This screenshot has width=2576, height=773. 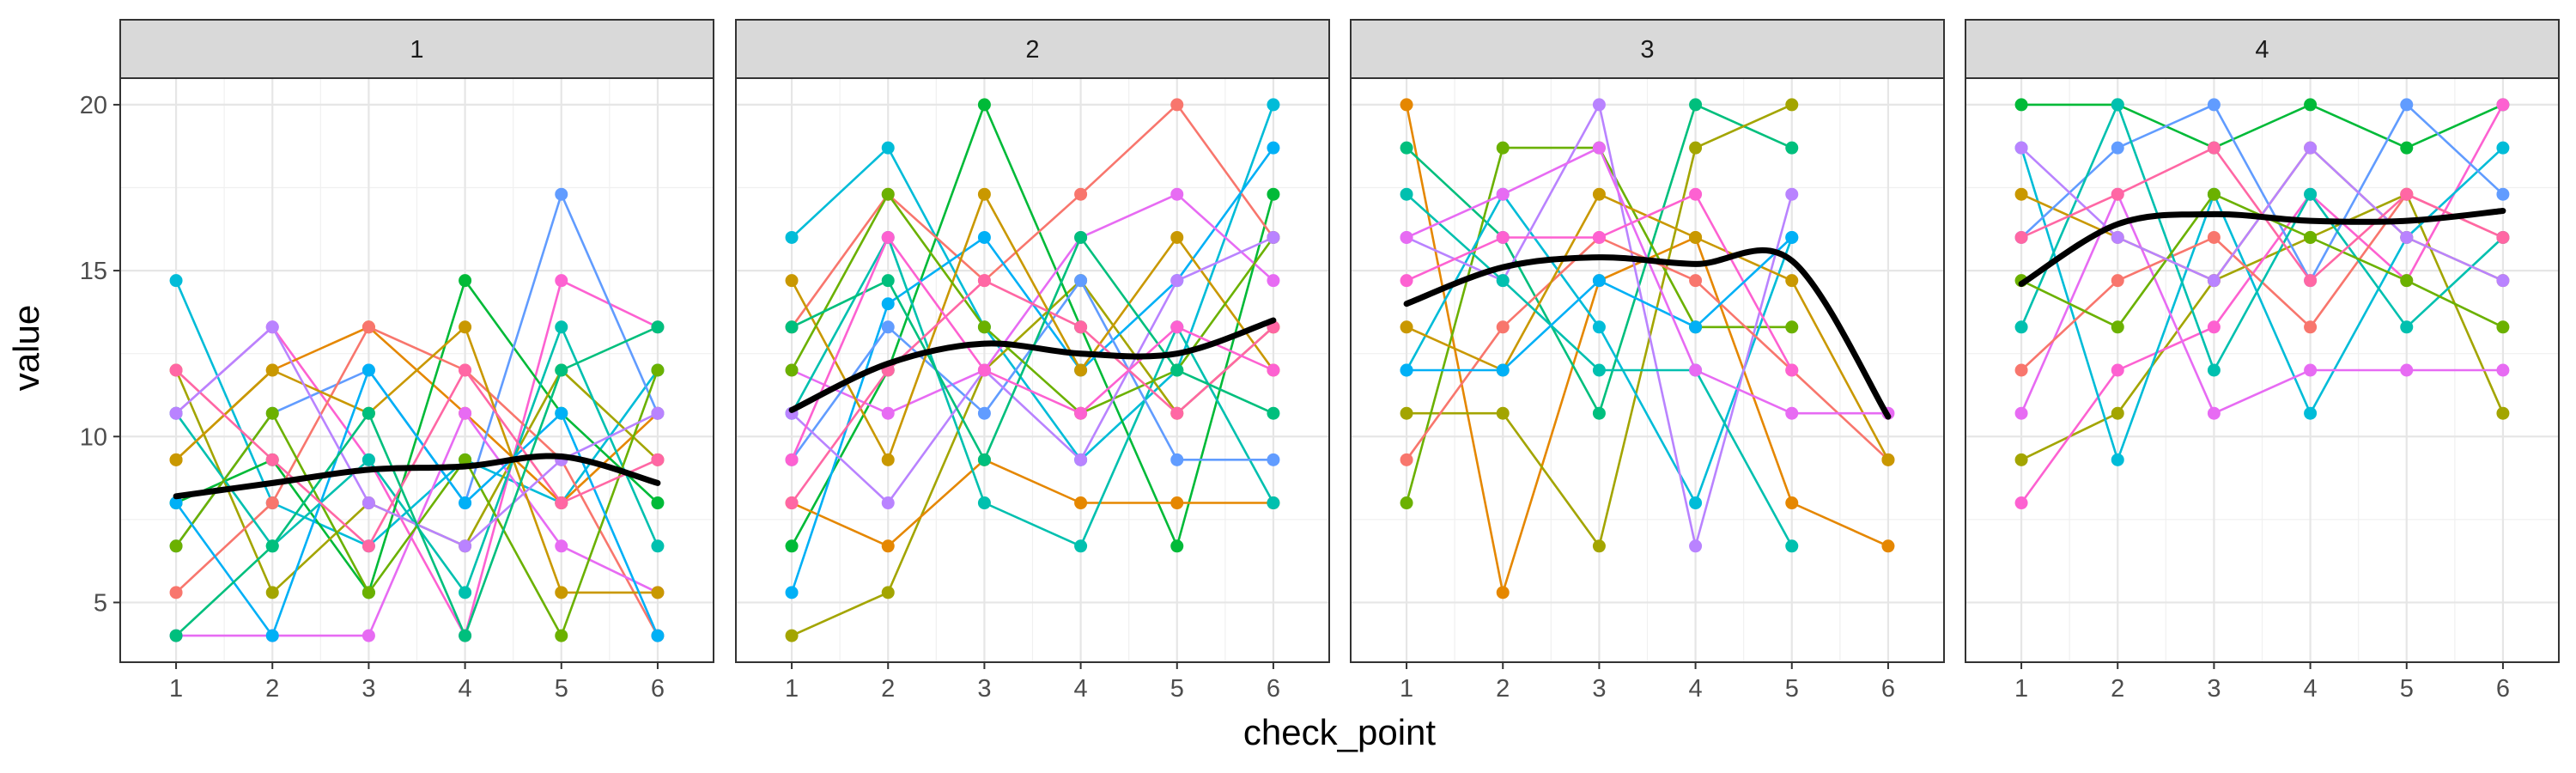 What do you see at coordinates (2262, 248) in the screenshot?
I see `trend-line` at bounding box center [2262, 248].